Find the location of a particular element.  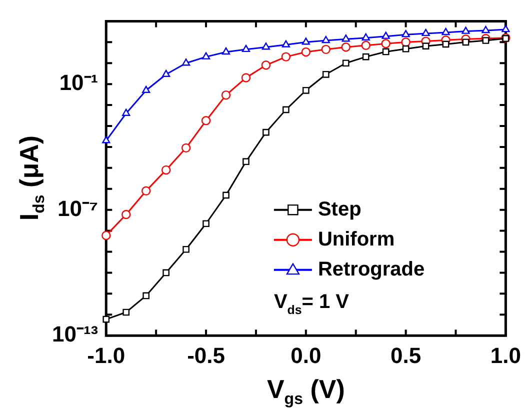

x-tick-label: -0.5 is located at coordinates (206, 355).